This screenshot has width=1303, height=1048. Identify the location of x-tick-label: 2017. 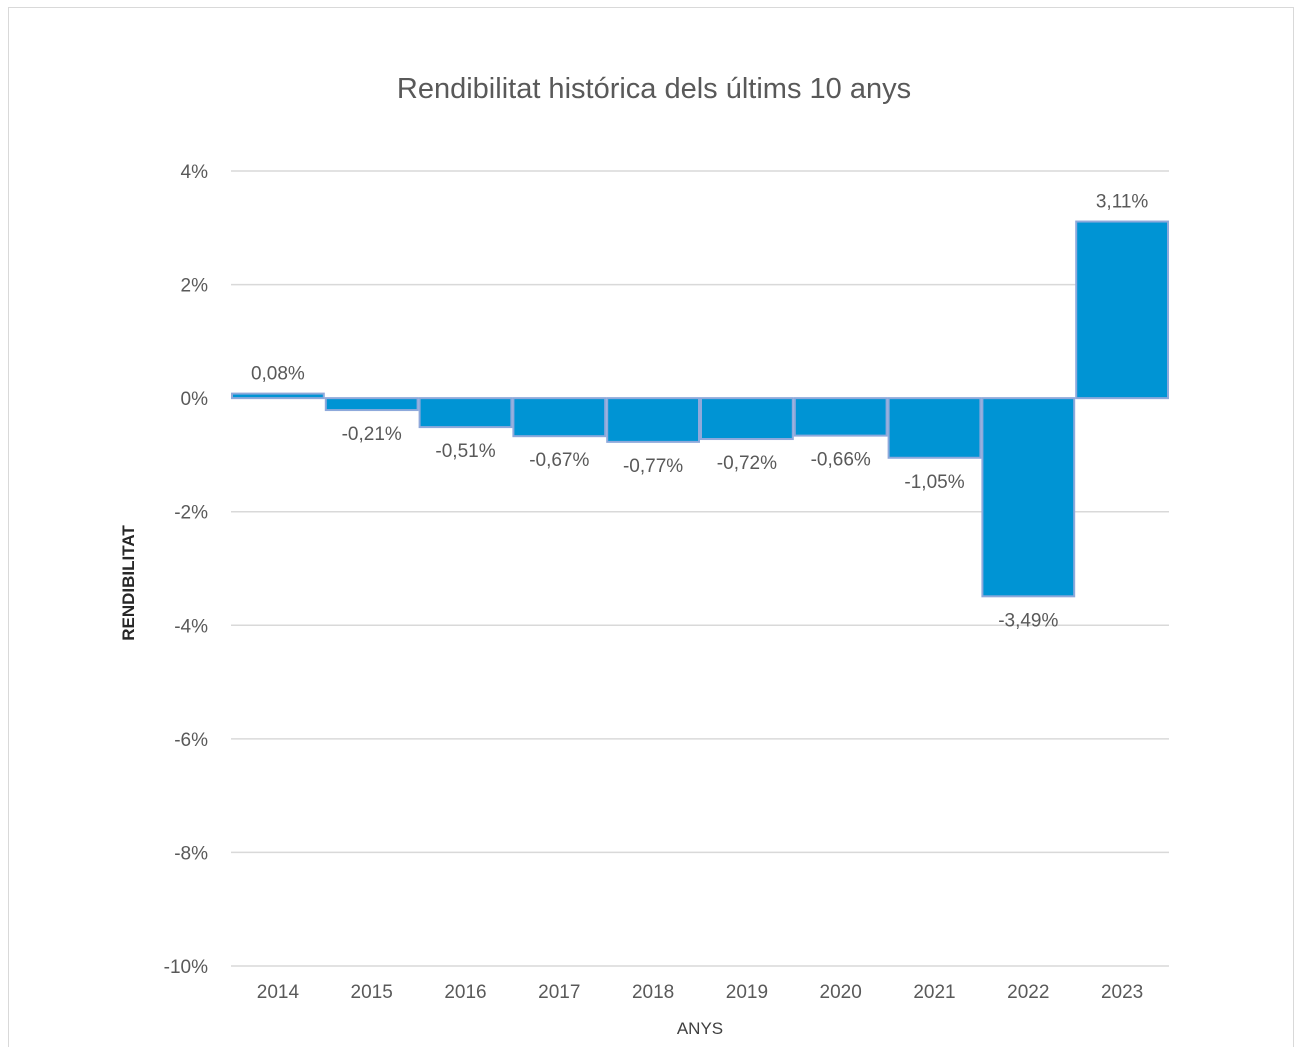
(559, 992).